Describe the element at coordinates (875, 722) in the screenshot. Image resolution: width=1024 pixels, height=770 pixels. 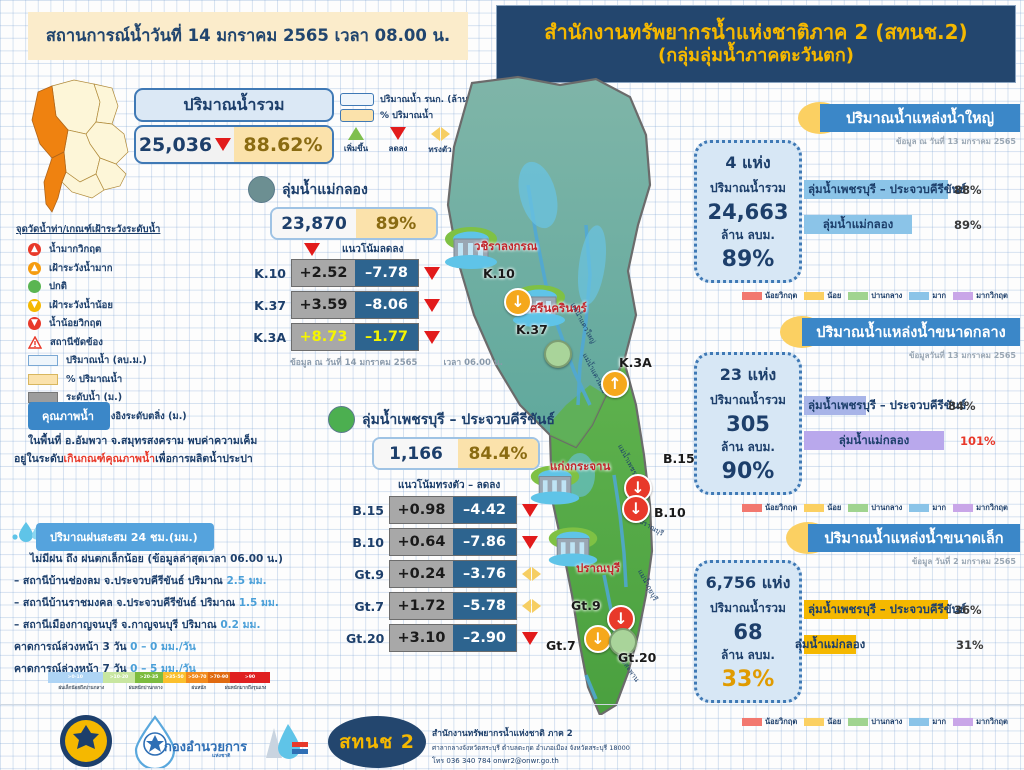
I see `reservoir-legend-item: ปานกลาง` at that location.